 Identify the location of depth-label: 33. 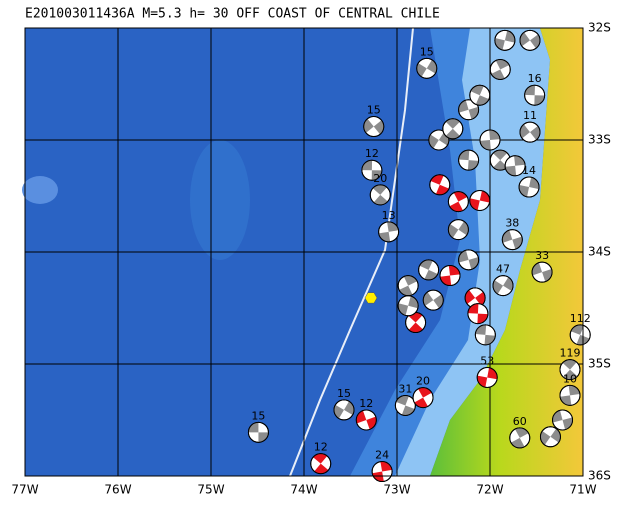
(542, 255).